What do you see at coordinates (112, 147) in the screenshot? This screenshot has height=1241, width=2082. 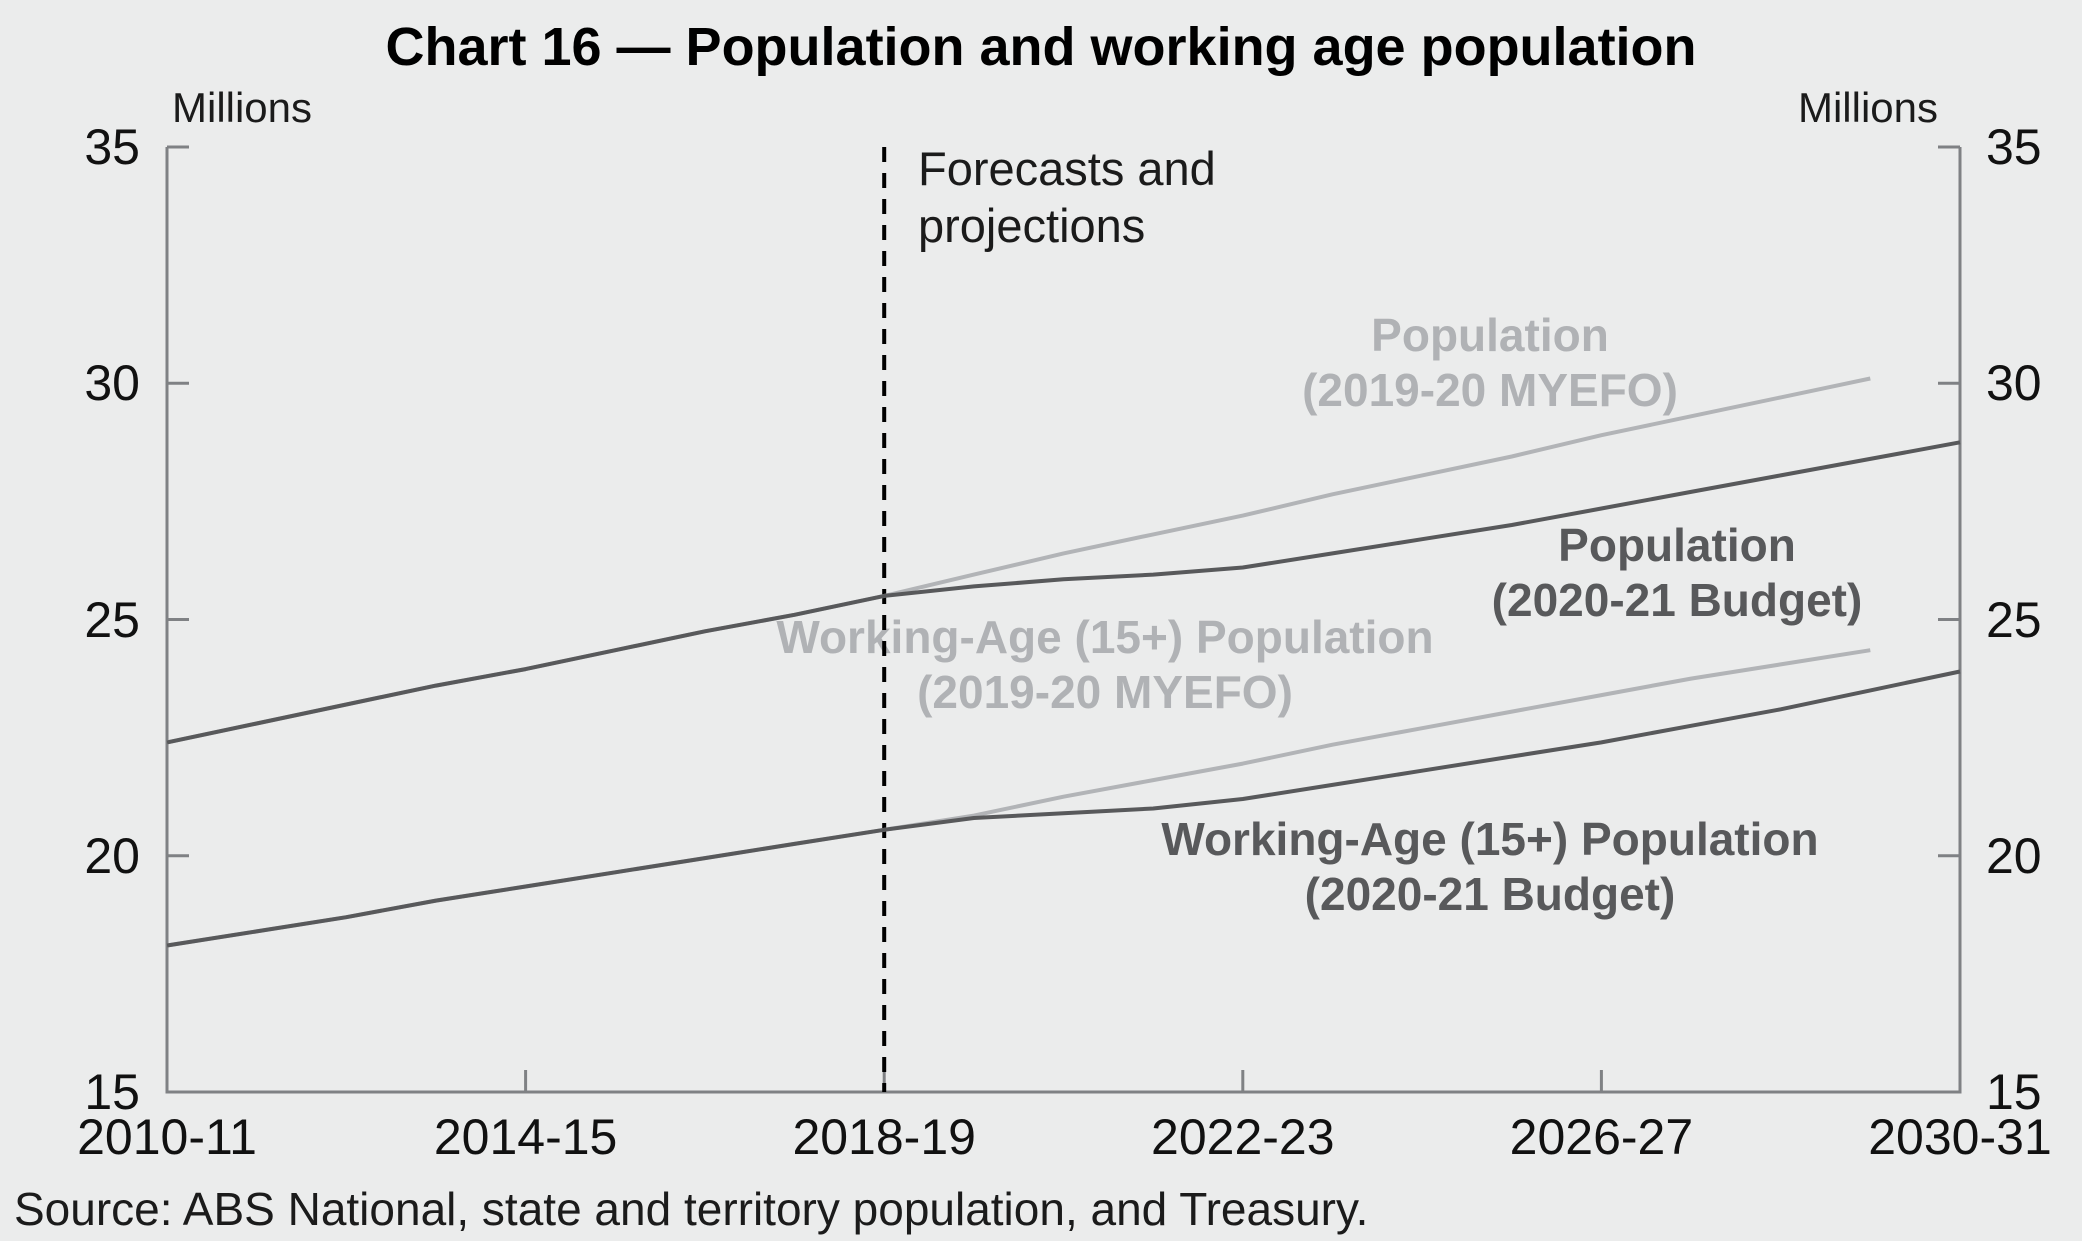 I see `y-tick-label-left: 35` at bounding box center [112, 147].